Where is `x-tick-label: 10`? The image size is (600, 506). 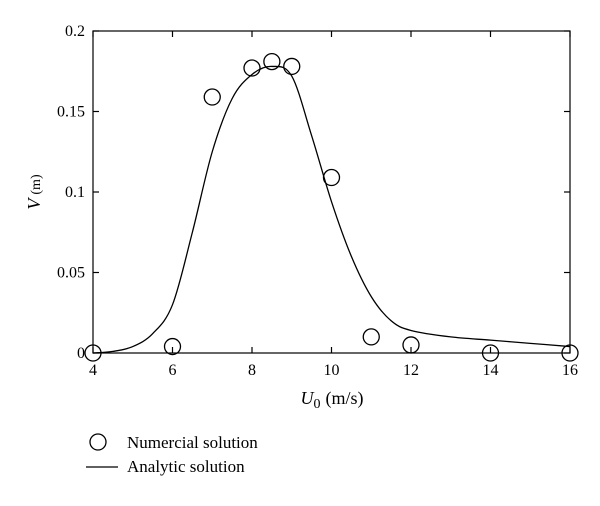 x-tick-label: 10 is located at coordinates (332, 370).